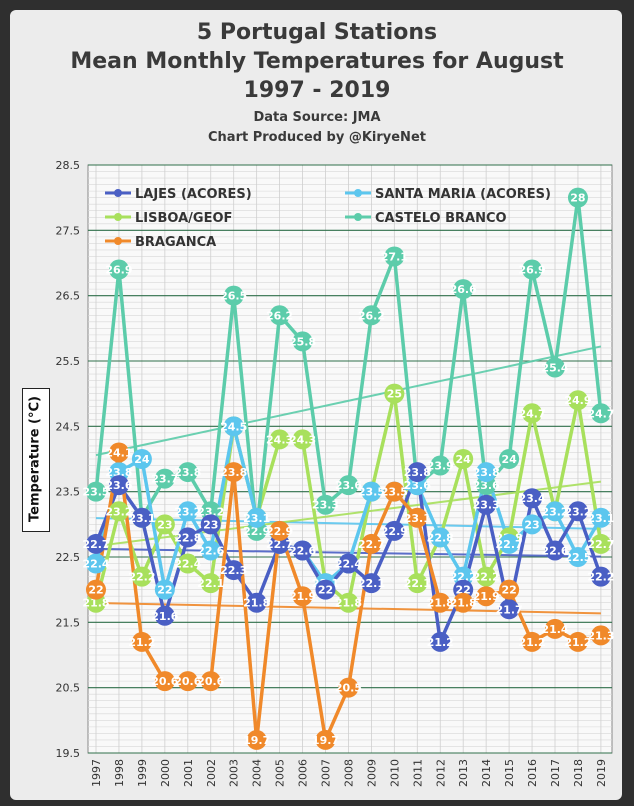 This screenshot has width=634, height=806. What do you see at coordinates (417, 773) in the screenshot?
I see `x-tick-label: 2011` at bounding box center [417, 773].